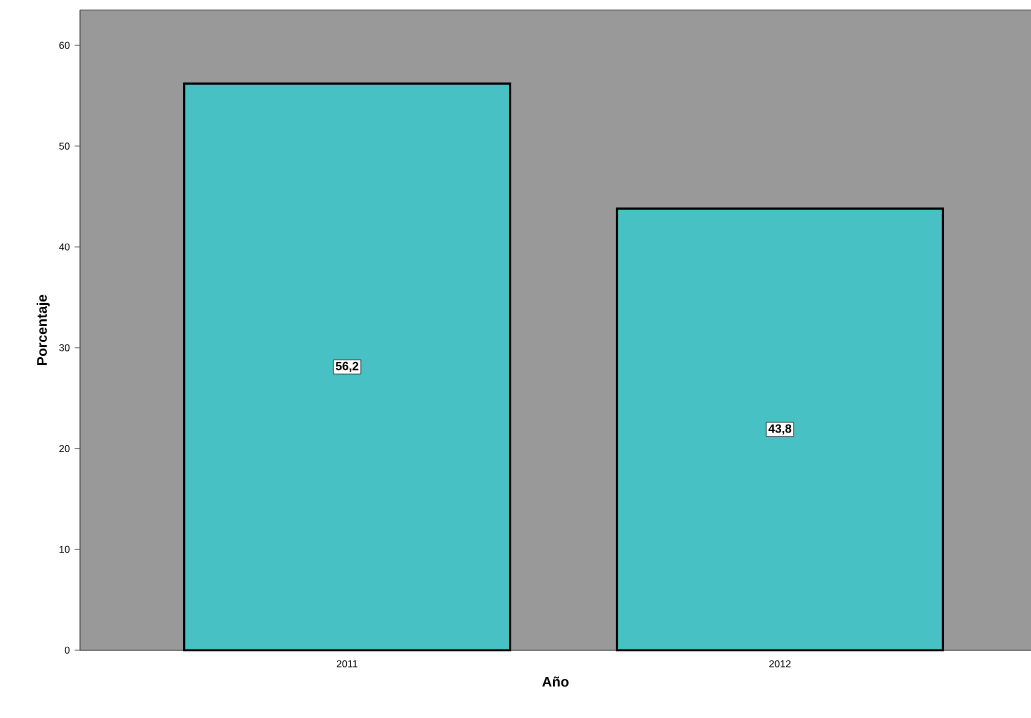 Image resolution: width=1031 pixels, height=718 pixels. Describe the element at coordinates (64, 146) in the screenshot. I see `y-tick-label: 50` at that location.